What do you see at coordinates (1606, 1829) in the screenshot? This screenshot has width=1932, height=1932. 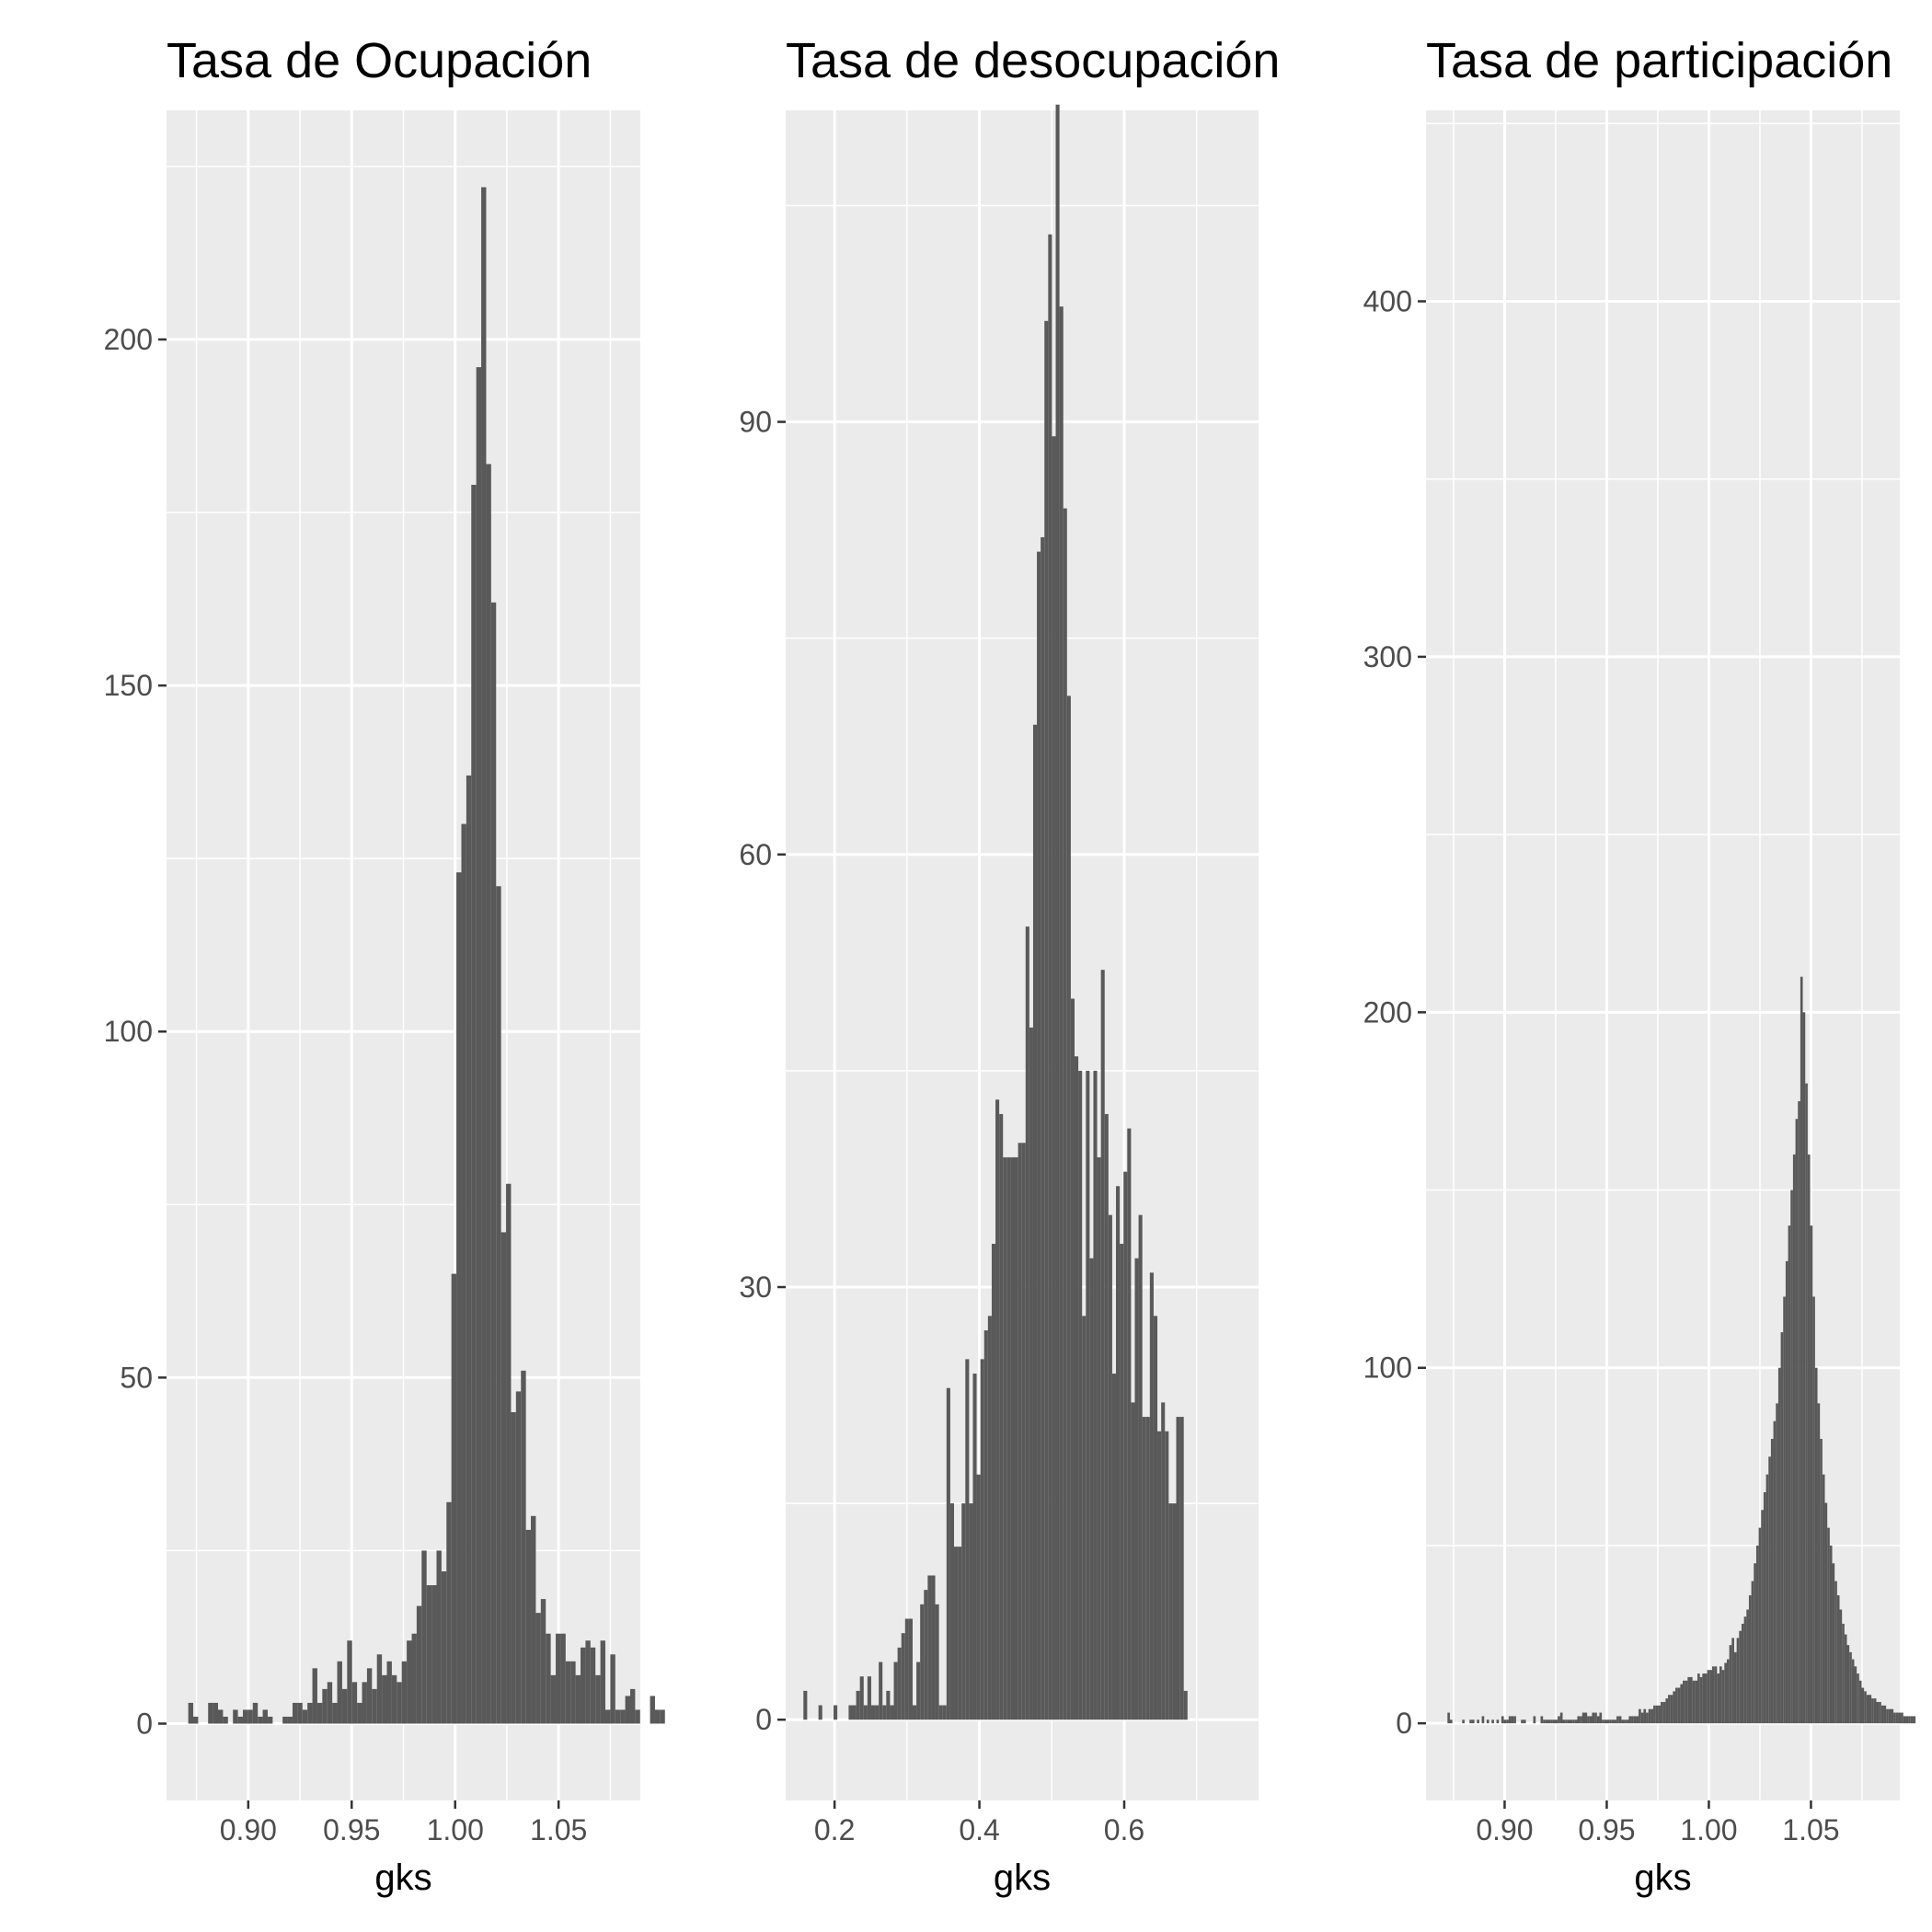 I see `x-tick-label: 0.95` at bounding box center [1606, 1829].